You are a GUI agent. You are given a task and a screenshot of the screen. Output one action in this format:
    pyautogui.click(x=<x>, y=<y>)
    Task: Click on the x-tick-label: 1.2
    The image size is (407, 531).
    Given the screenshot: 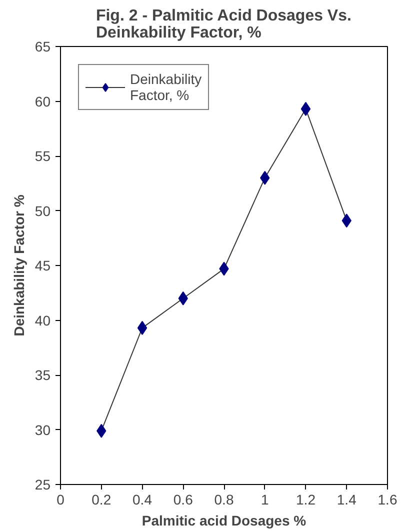 What is the action you would take?
    pyautogui.click(x=306, y=500)
    